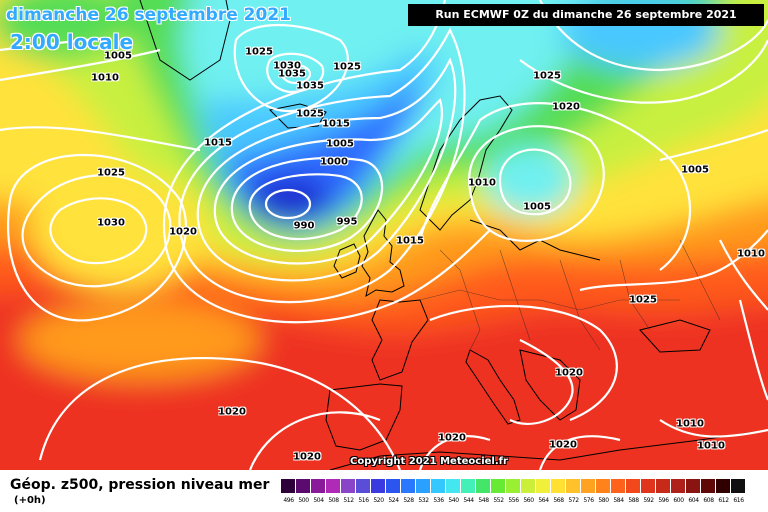 Image resolution: width=768 pixels, height=512 pixels. What do you see at coordinates (678, 500) in the screenshot?
I see `color-scale-tick: 600` at bounding box center [678, 500].